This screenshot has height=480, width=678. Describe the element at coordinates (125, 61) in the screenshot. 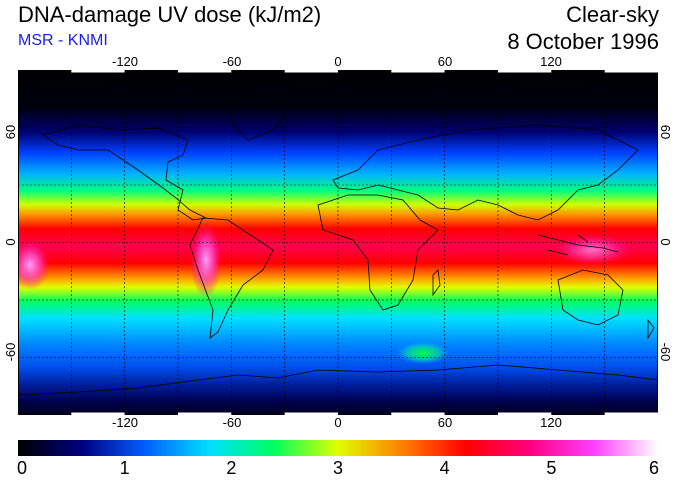

I see `lon-tick-top: -120` at that location.